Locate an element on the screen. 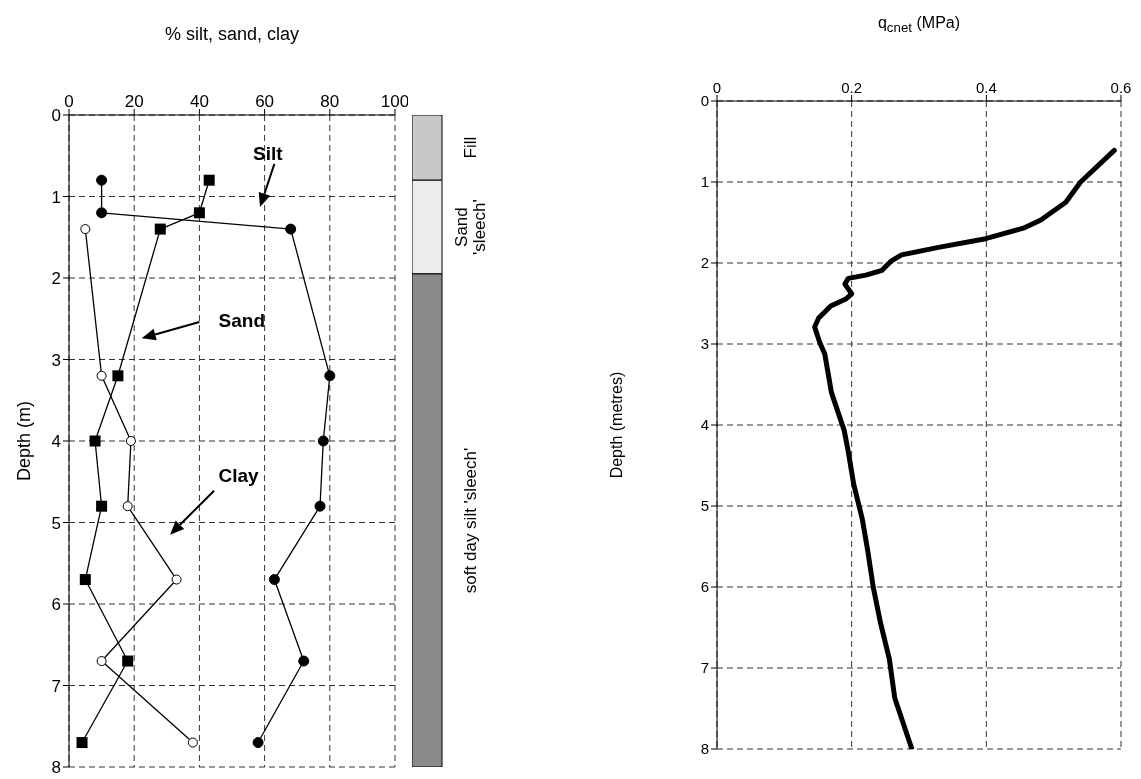 Image resolution: width=1141 pixels, height=779 pixels. x-axis-title: q$_{cnet}$ (MPa) is located at coordinates (919, 25).